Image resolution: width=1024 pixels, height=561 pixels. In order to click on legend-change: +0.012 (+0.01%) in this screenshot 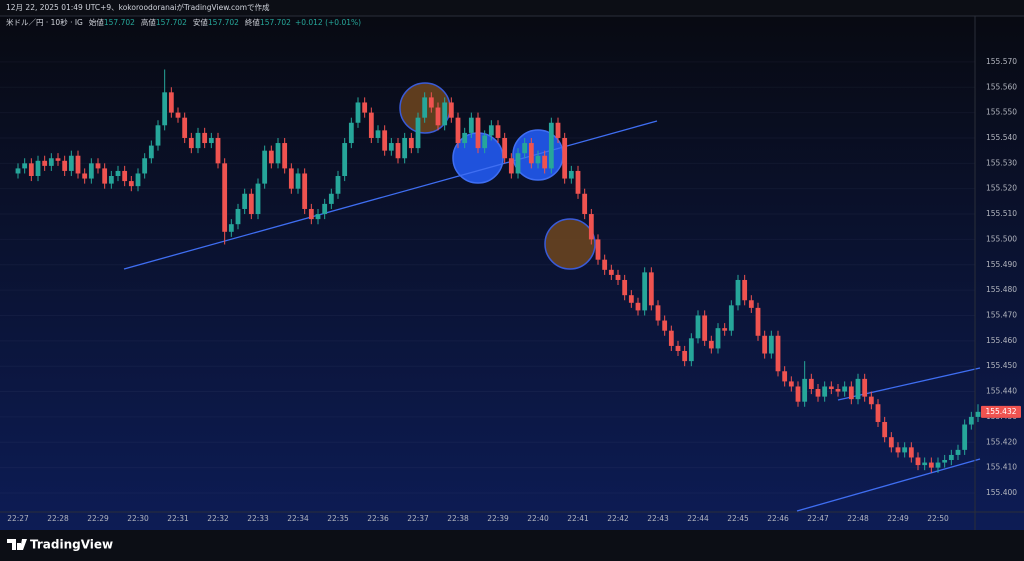, I will do `click(328, 22)`.